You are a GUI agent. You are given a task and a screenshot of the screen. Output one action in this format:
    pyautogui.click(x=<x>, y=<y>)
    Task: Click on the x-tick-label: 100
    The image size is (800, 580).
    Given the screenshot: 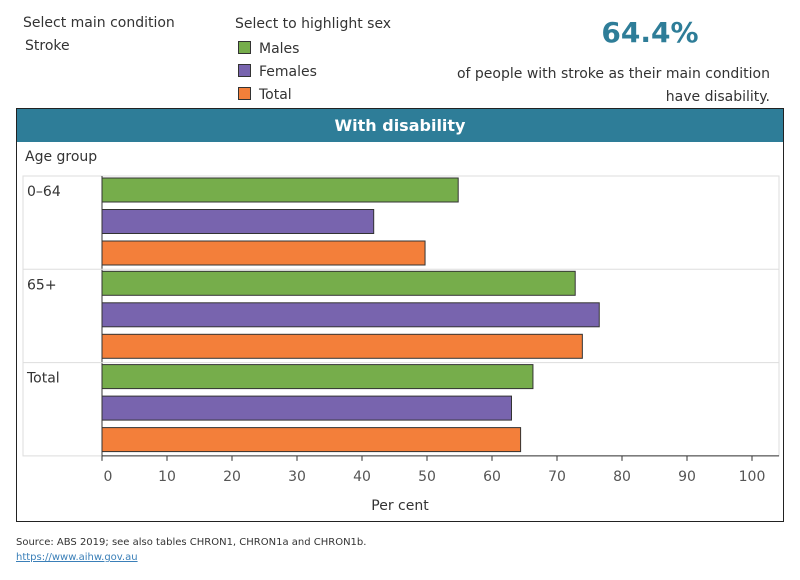 What is the action you would take?
    pyautogui.click(x=752, y=477)
    